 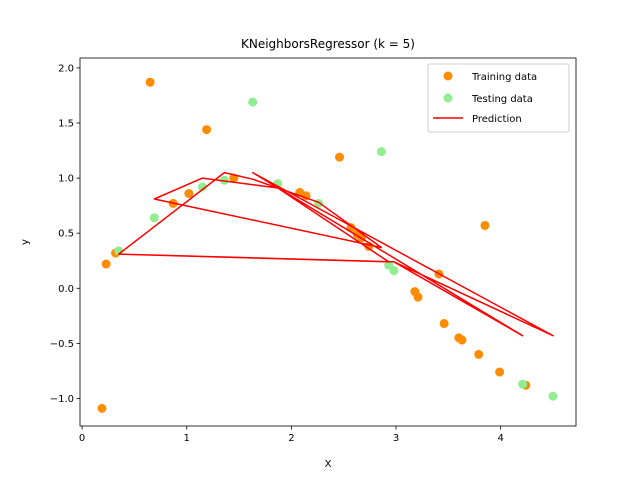 What do you see at coordinates (62, 344) in the screenshot?
I see `y-tick-label-1: −0.5` at bounding box center [62, 344].